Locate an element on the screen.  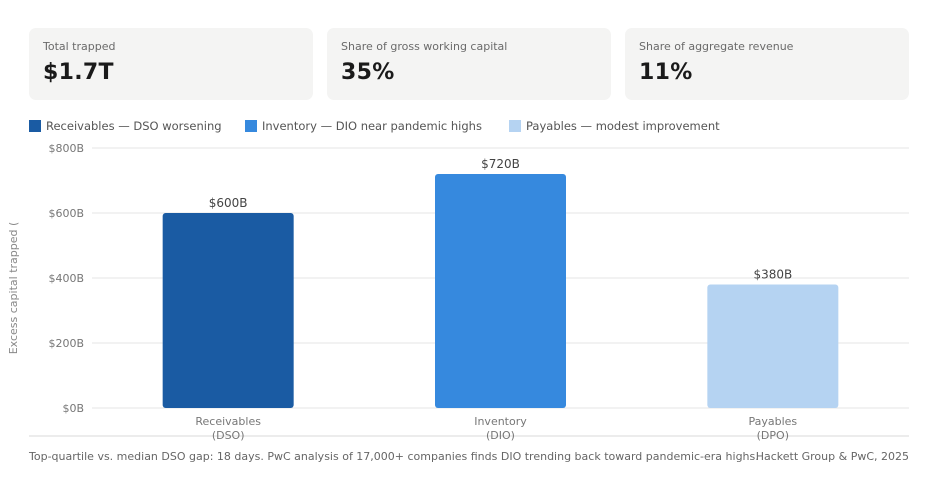
legend-item-receivables: Receivables — DSO worsening is located at coordinates (125, 126).